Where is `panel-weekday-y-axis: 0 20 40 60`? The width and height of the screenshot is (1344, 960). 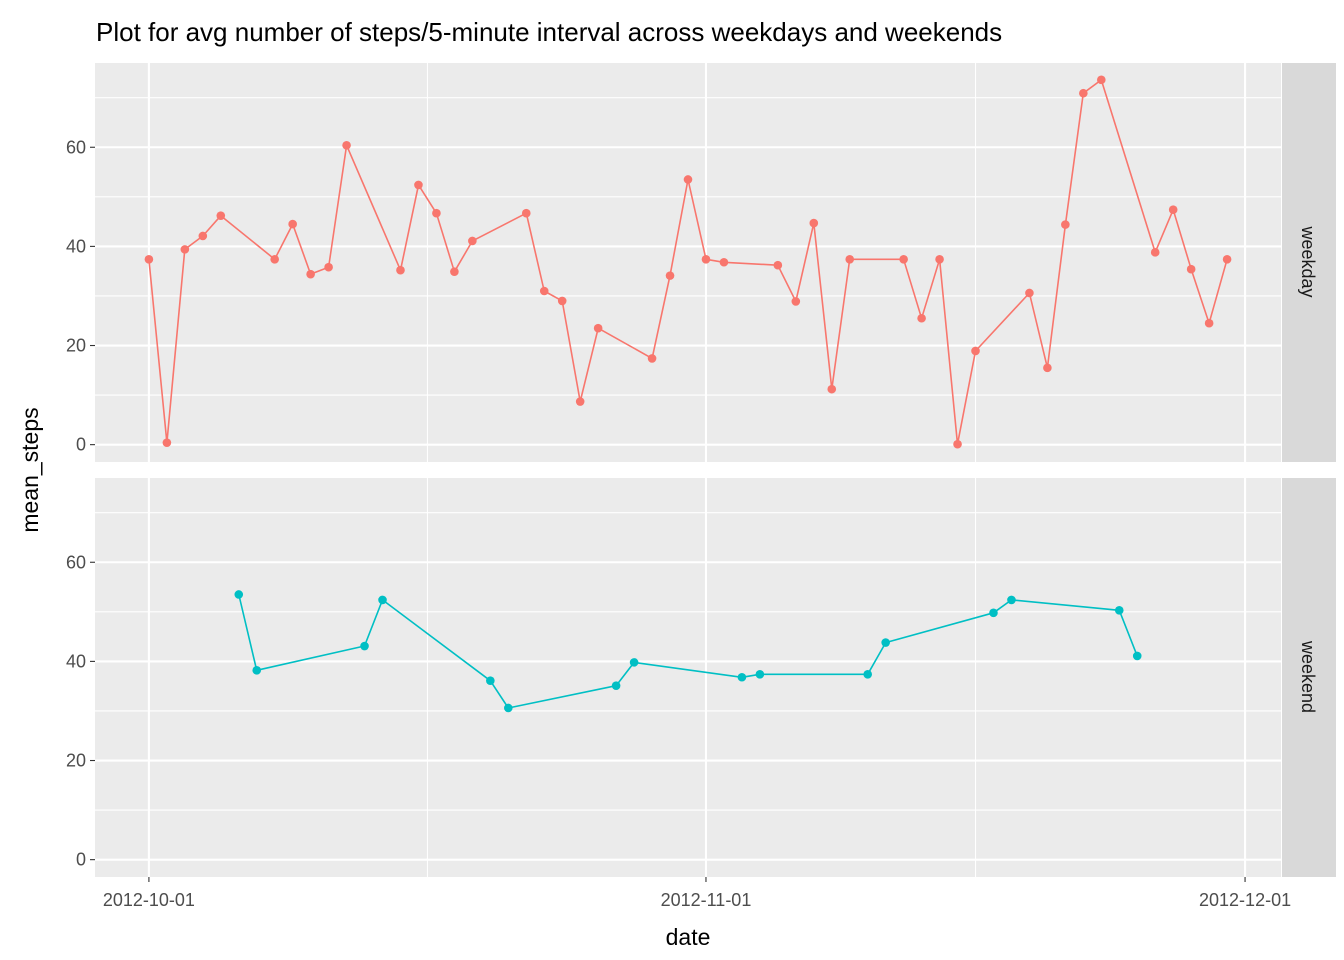
panel-weekday-y-axis: 0 20 40 60 is located at coordinates (80, 296).